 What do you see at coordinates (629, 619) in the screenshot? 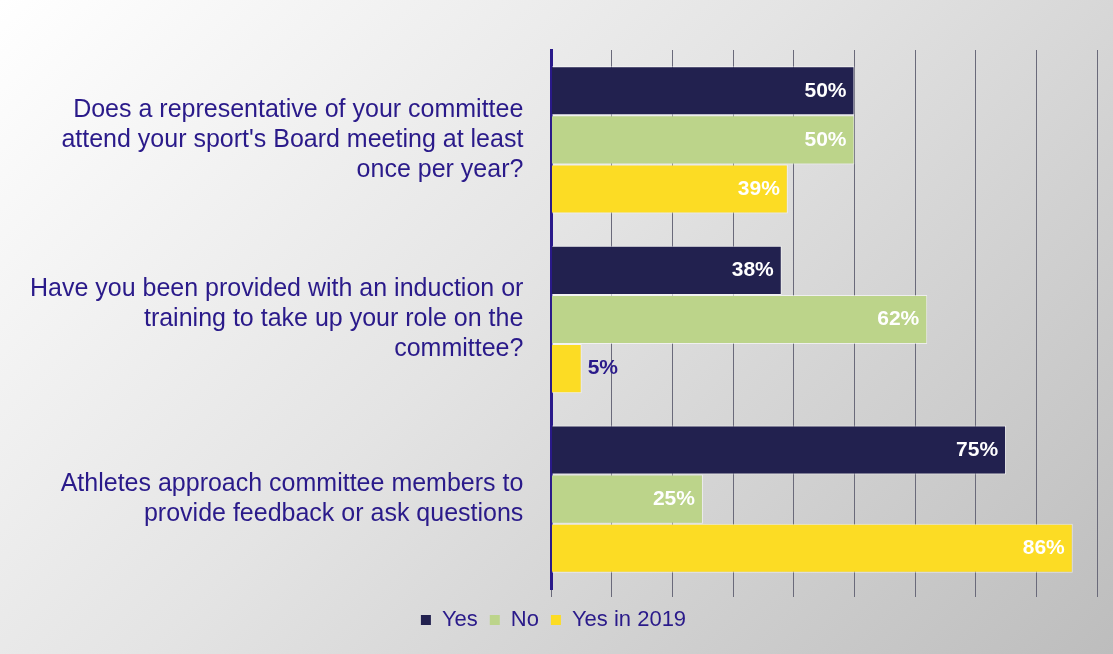
I see `legend-label: Yes in 2019` at bounding box center [629, 619].